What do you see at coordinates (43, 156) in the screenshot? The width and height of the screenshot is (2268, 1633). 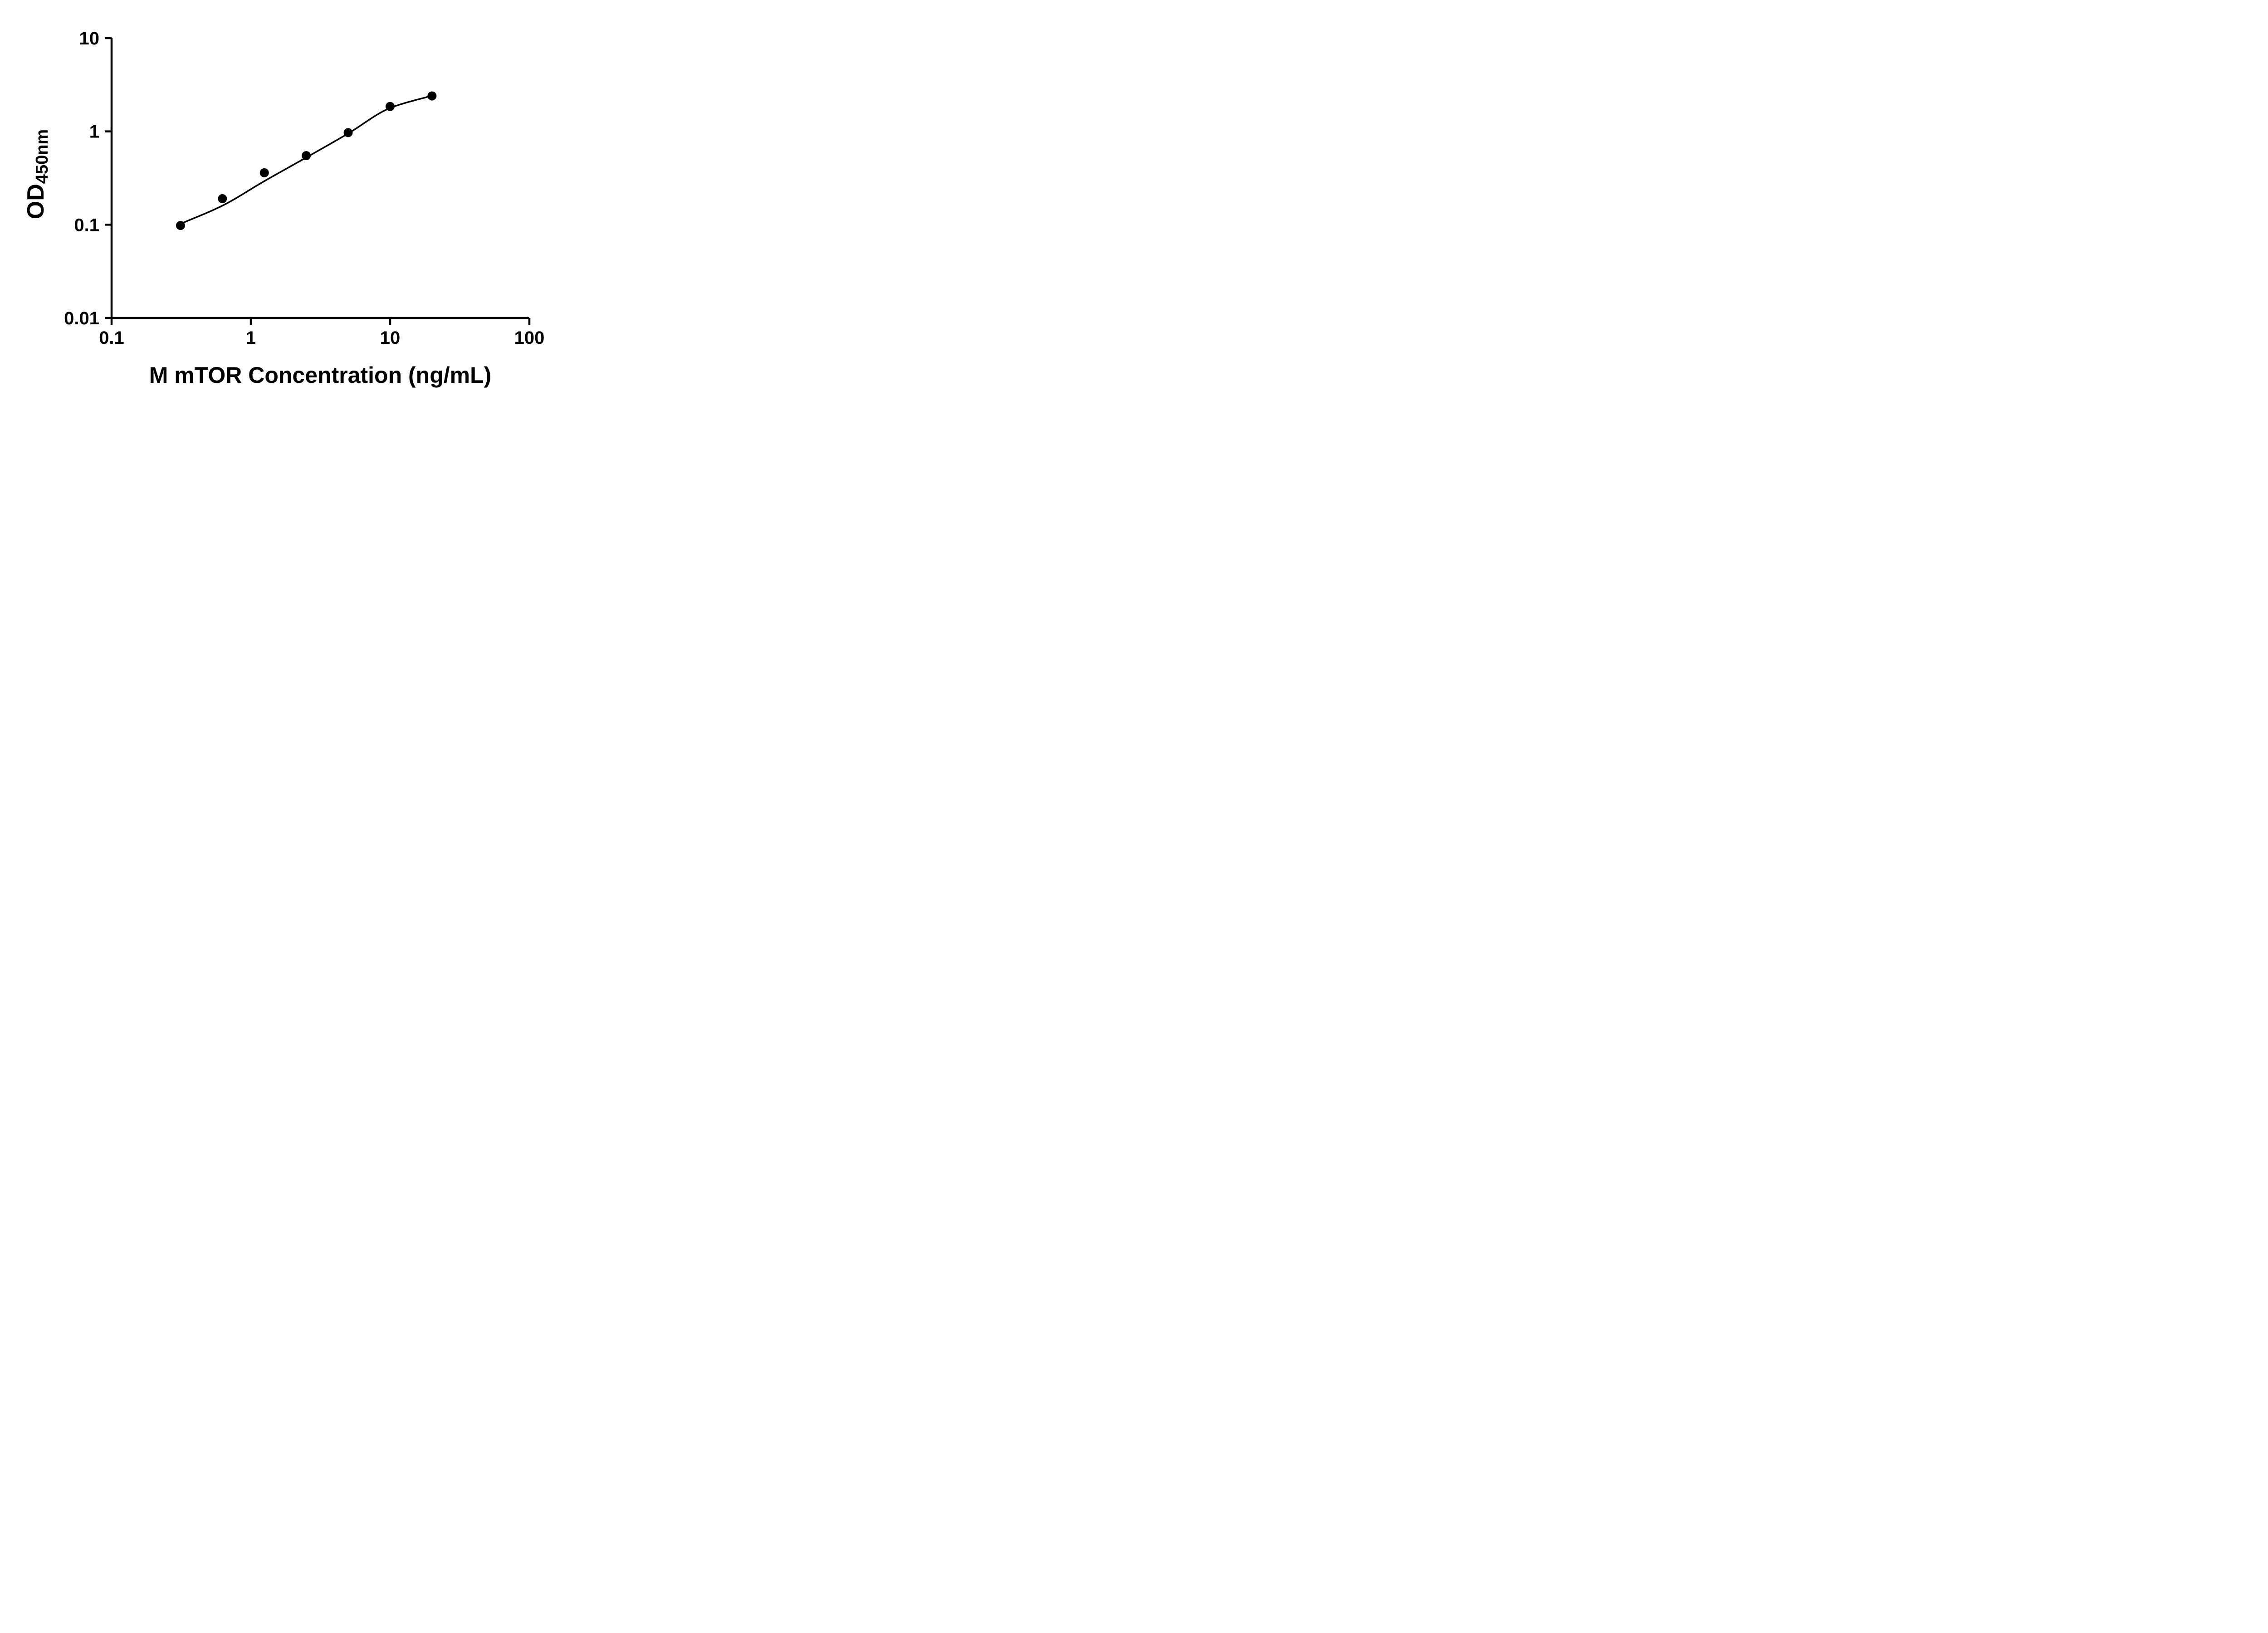 I see `y-axis-title-subscript: 450nm` at bounding box center [43, 156].